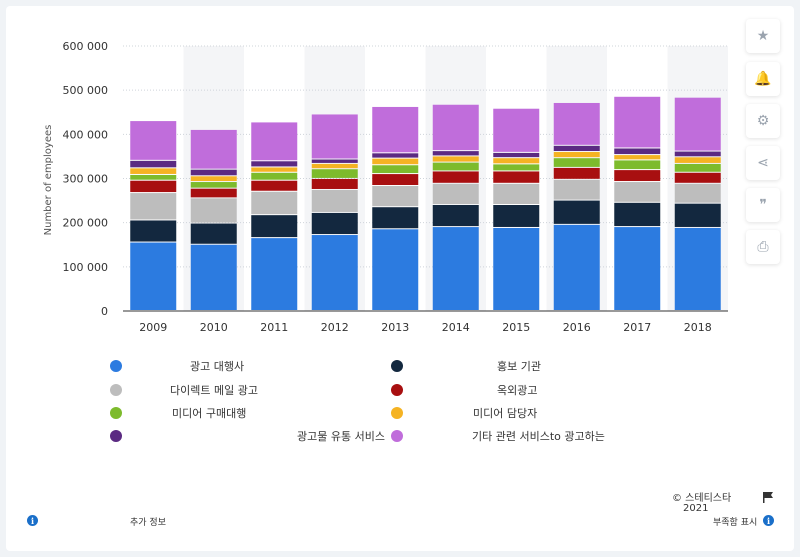 The height and width of the screenshot is (557, 800). Describe the element at coordinates (577, 327) in the screenshot. I see `x-tick-label: 2016` at that location.